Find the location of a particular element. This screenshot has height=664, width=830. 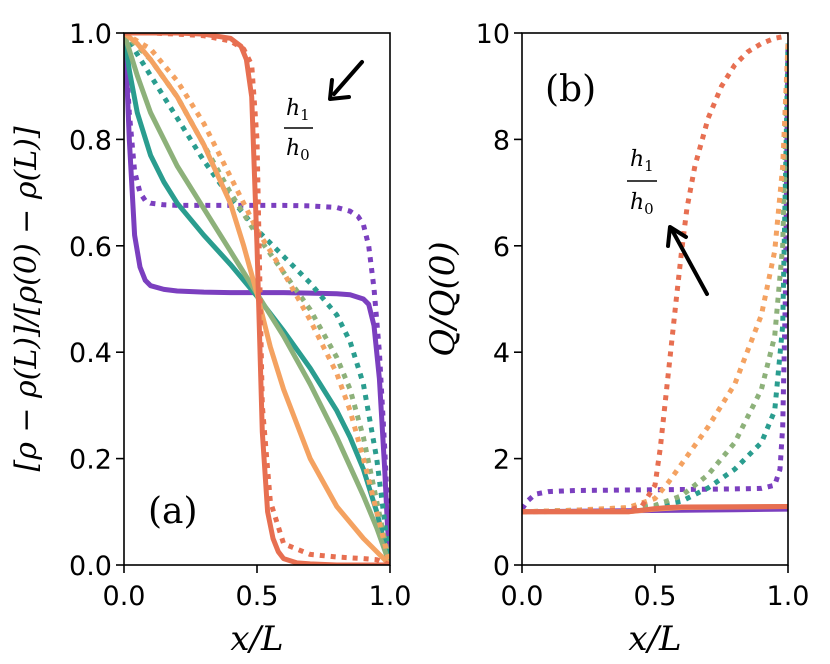

panel-b-frac-num: h1 is located at coordinates (642, 161).